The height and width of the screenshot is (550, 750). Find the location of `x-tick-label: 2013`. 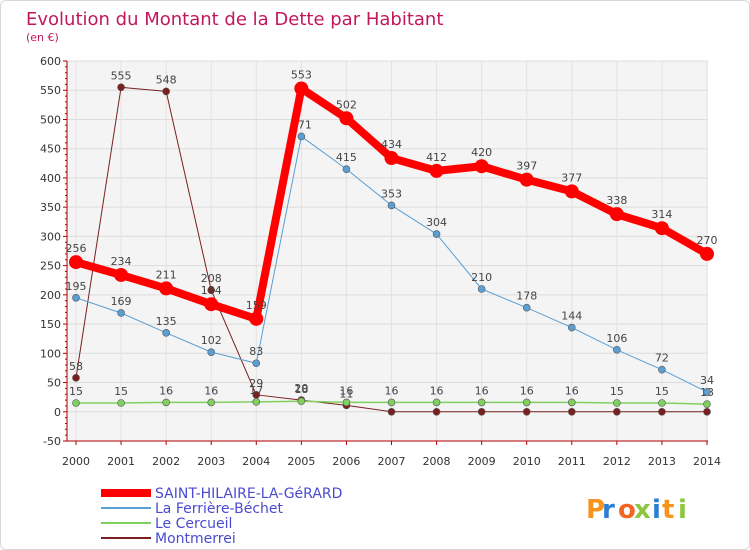

x-tick-label: 2013 is located at coordinates (662, 461).